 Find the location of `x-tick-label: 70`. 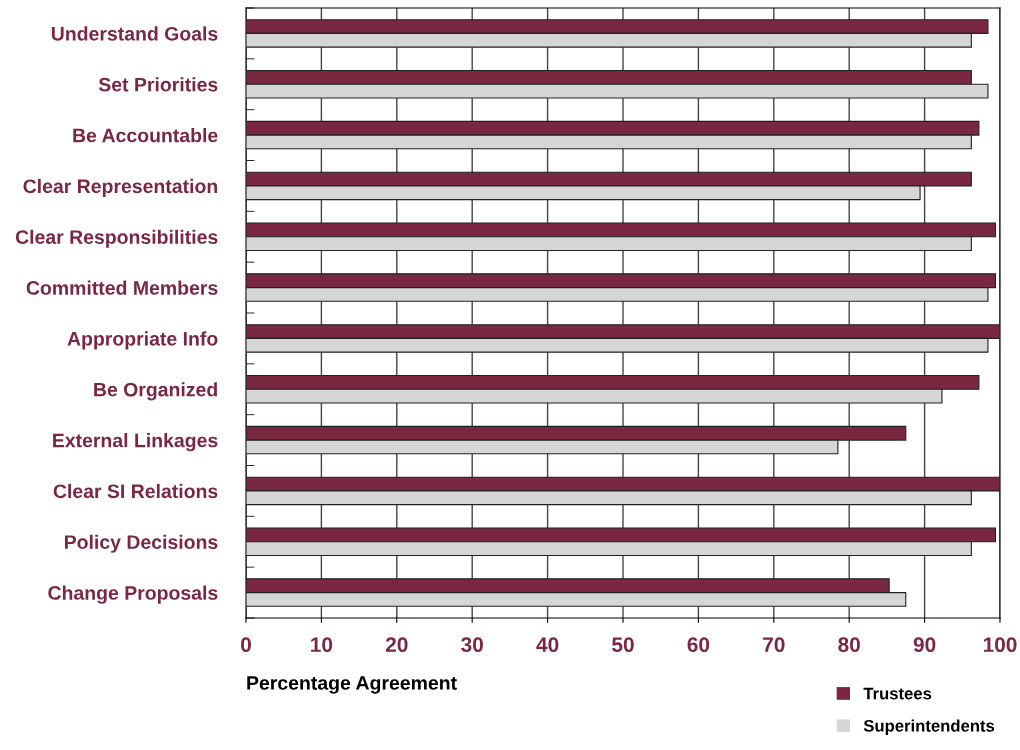

x-tick-label: 70 is located at coordinates (774, 645).